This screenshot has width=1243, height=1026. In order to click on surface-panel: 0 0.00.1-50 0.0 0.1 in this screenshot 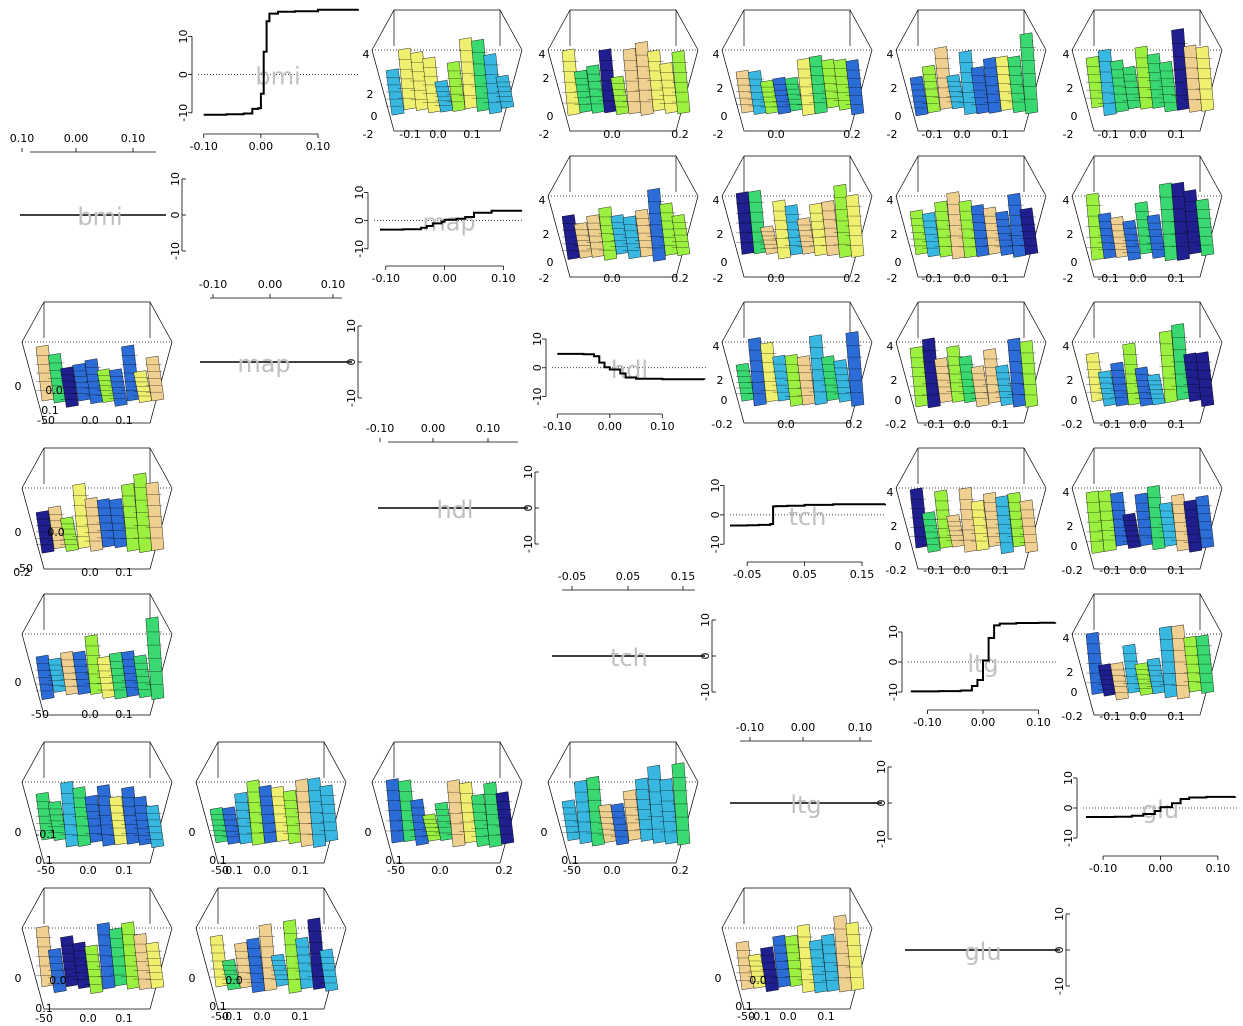, I will do `click(94, 956)`.